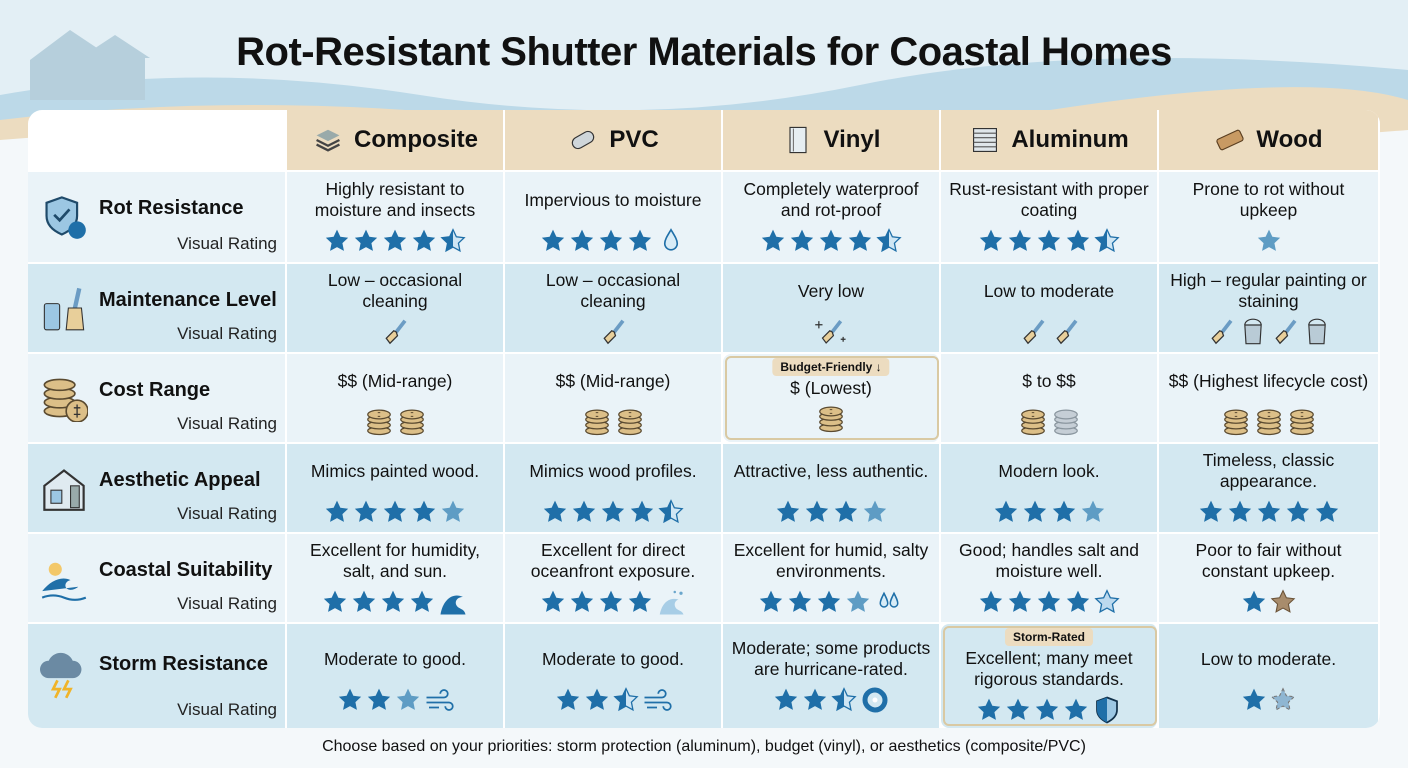 Image resolution: width=1408 pixels, height=768 pixels. I want to click on column-header-composite: Composite, so click(396, 140).